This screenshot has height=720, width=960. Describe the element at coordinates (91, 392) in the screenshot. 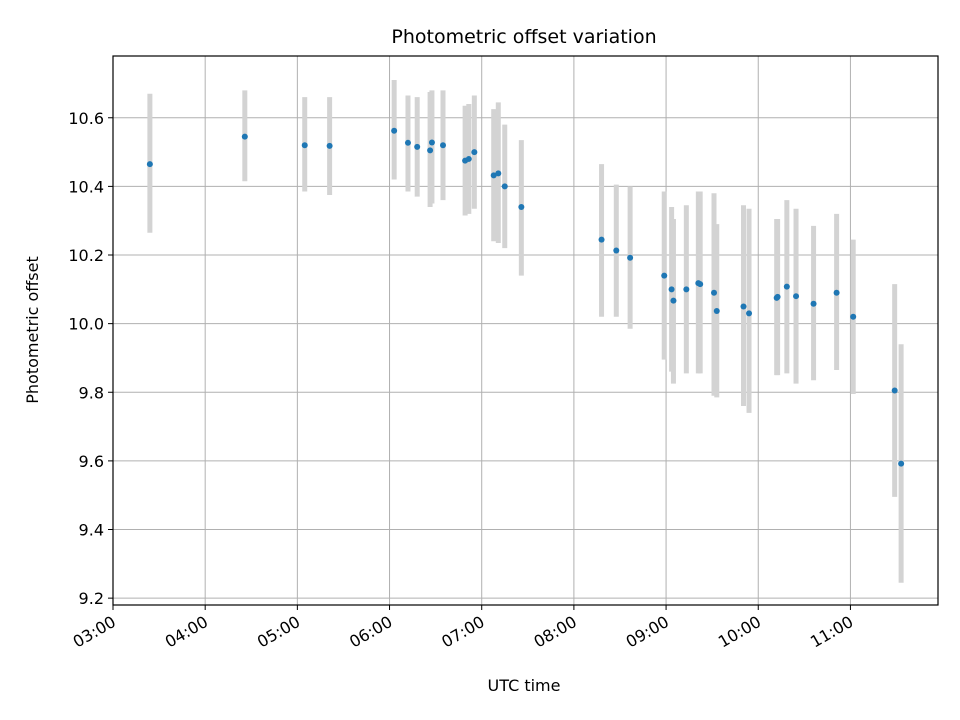

I see `y-tick-label: 9.8` at that location.